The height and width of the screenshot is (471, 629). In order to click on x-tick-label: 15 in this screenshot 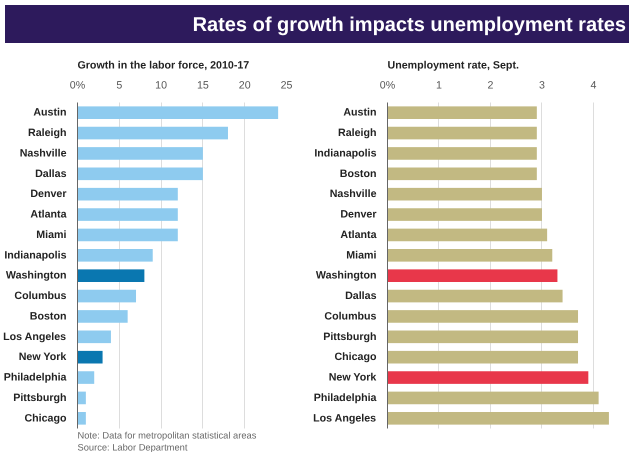, I will do `click(202, 86)`.